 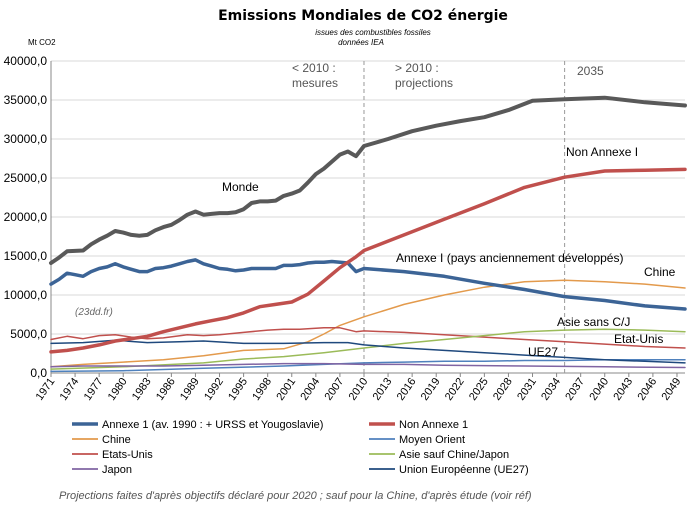 What do you see at coordinates (166, 389) in the screenshot?
I see `x-tick-label: 1986` at bounding box center [166, 389].